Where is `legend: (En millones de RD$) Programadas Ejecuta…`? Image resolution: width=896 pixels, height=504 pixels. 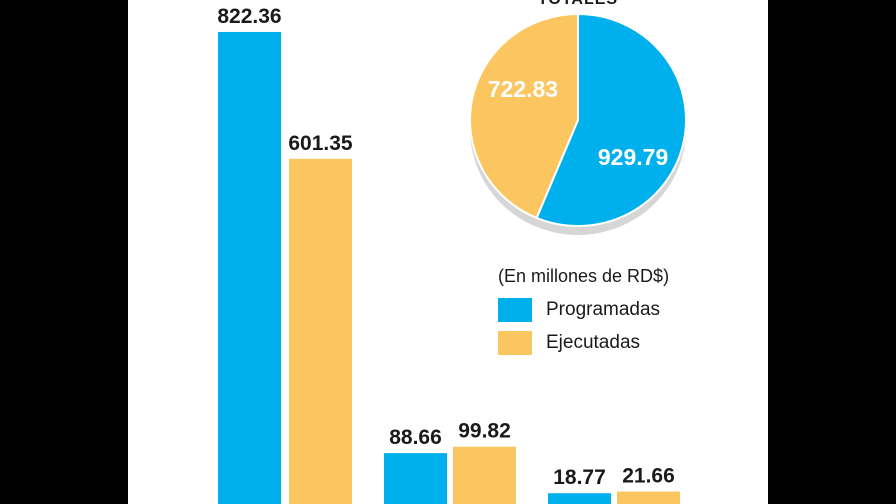 legend: (En millones de RD$) Programadas Ejecuta… is located at coordinates (583, 312).